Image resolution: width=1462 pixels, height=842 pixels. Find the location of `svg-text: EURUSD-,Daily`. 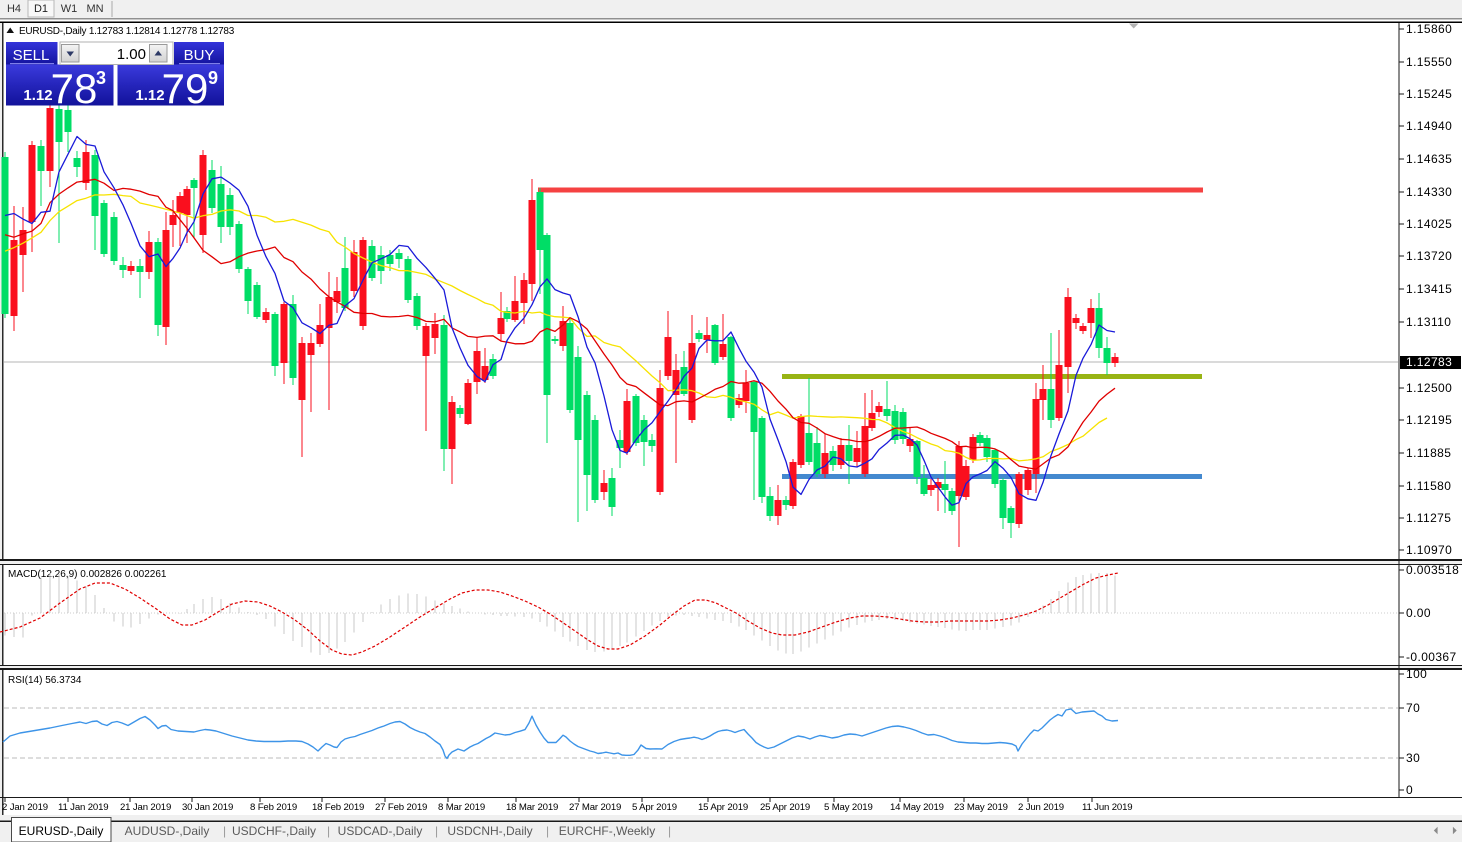

svg-text: EURUSD-,Daily is located at coordinates (61, 831).